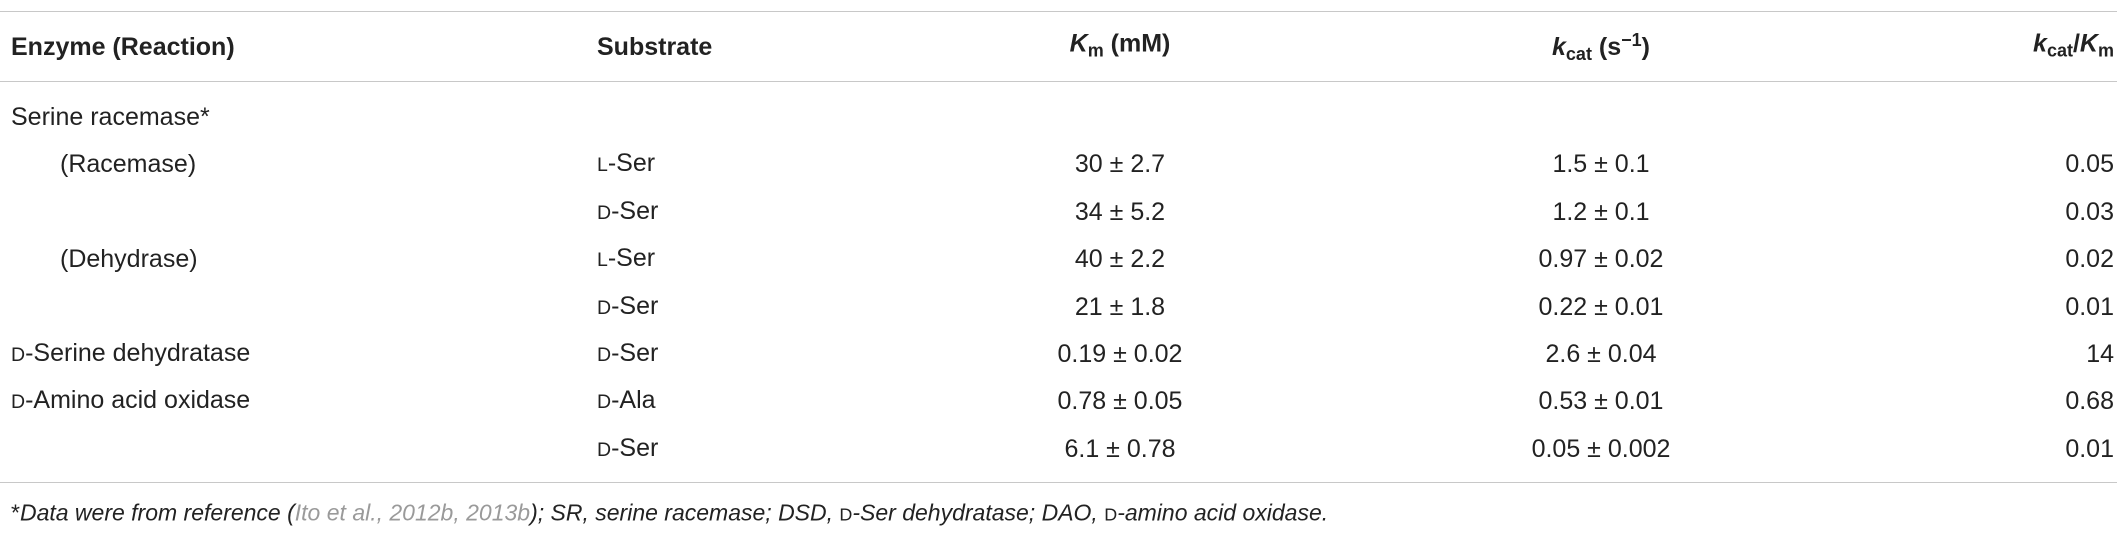 This screenshot has width=2128, height=539. Describe the element at coordinates (131, 353) in the screenshot. I see `enzyme-cell: D-Serine dehydratase` at that location.